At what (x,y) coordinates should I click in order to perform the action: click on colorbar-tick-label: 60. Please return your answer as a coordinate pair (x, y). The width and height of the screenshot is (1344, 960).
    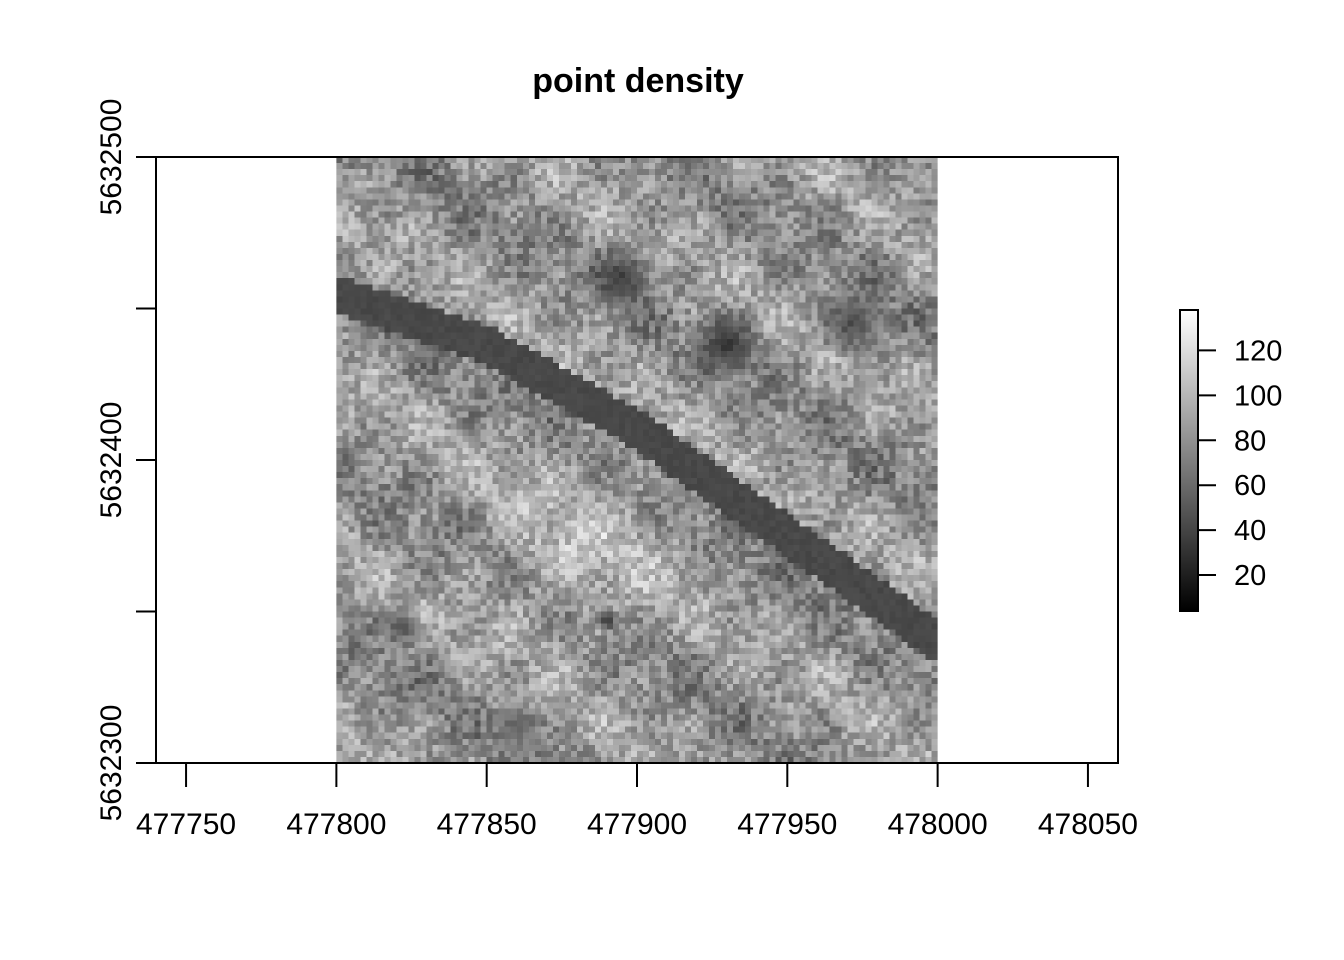
    Looking at the image, I should click on (1250, 486).